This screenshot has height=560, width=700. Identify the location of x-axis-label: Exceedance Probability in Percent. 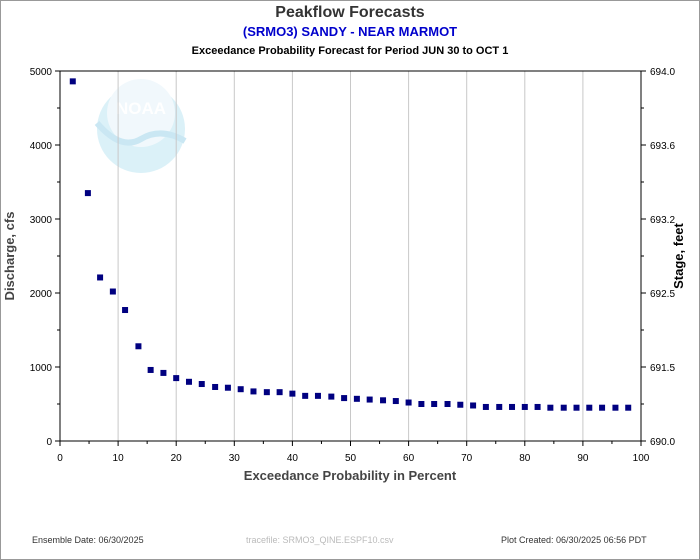
(350, 475).